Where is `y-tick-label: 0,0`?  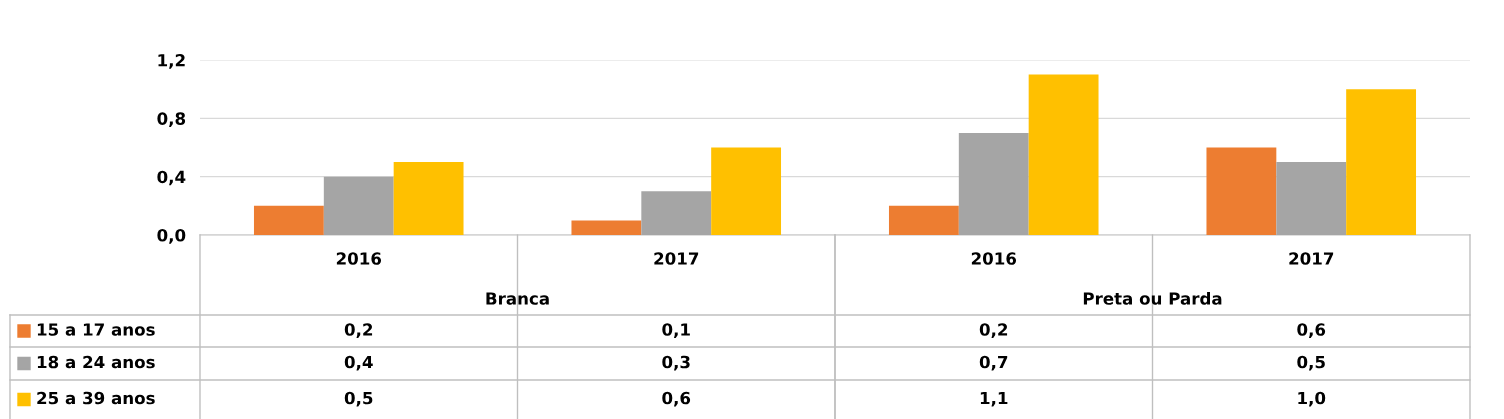 y-tick-label: 0,0 is located at coordinates (171, 236).